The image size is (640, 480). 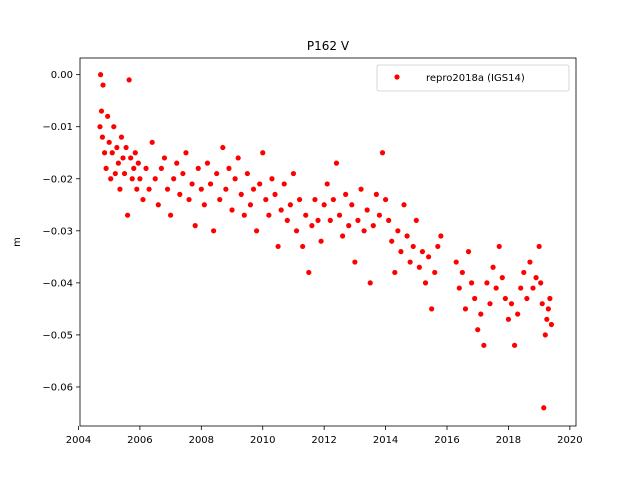 What do you see at coordinates (57, 231) in the screenshot?
I see `y-tick-label: −0.03` at bounding box center [57, 231].